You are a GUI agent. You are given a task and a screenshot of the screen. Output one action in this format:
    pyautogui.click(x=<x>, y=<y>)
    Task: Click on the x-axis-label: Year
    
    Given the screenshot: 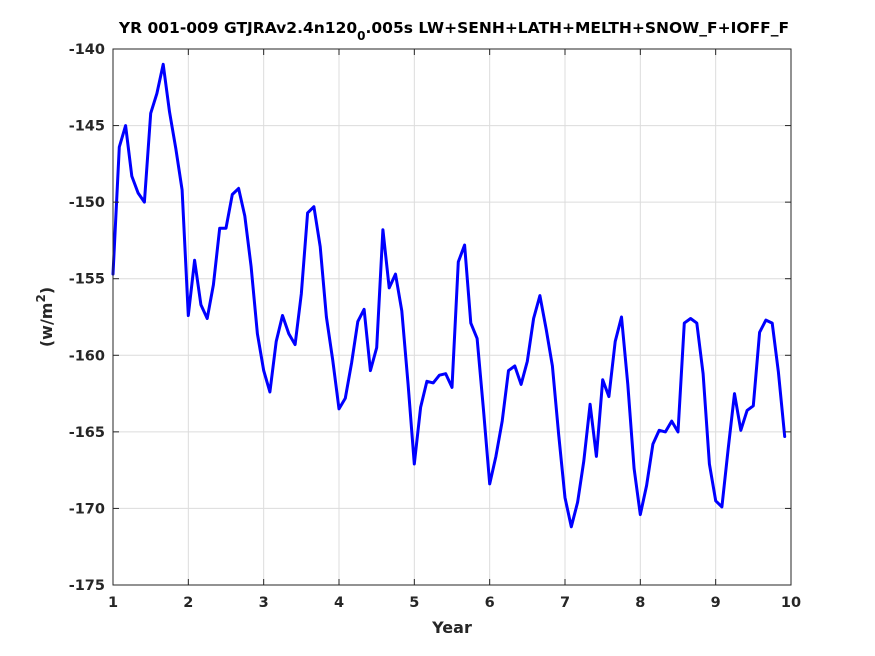 What is the action you would take?
    pyautogui.click(x=451, y=627)
    